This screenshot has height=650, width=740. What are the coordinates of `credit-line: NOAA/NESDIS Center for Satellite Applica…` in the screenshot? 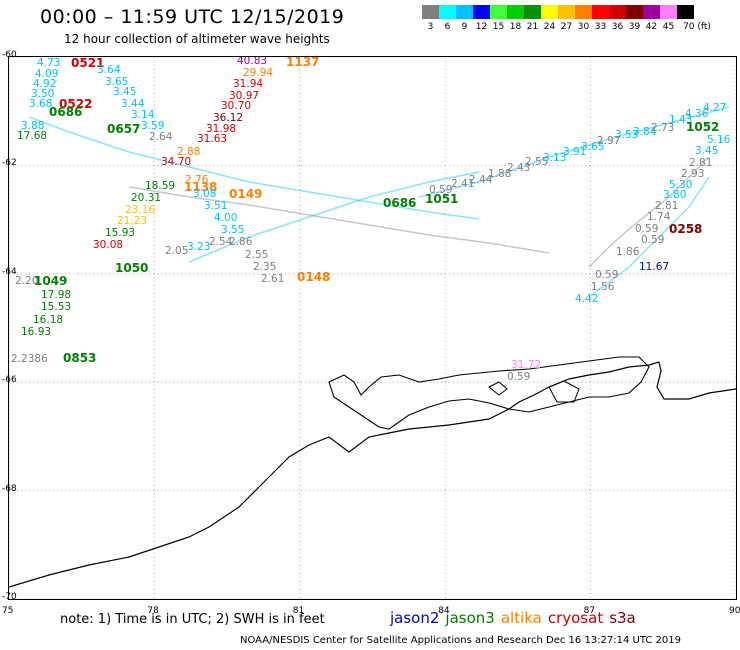 It's located at (461, 640).